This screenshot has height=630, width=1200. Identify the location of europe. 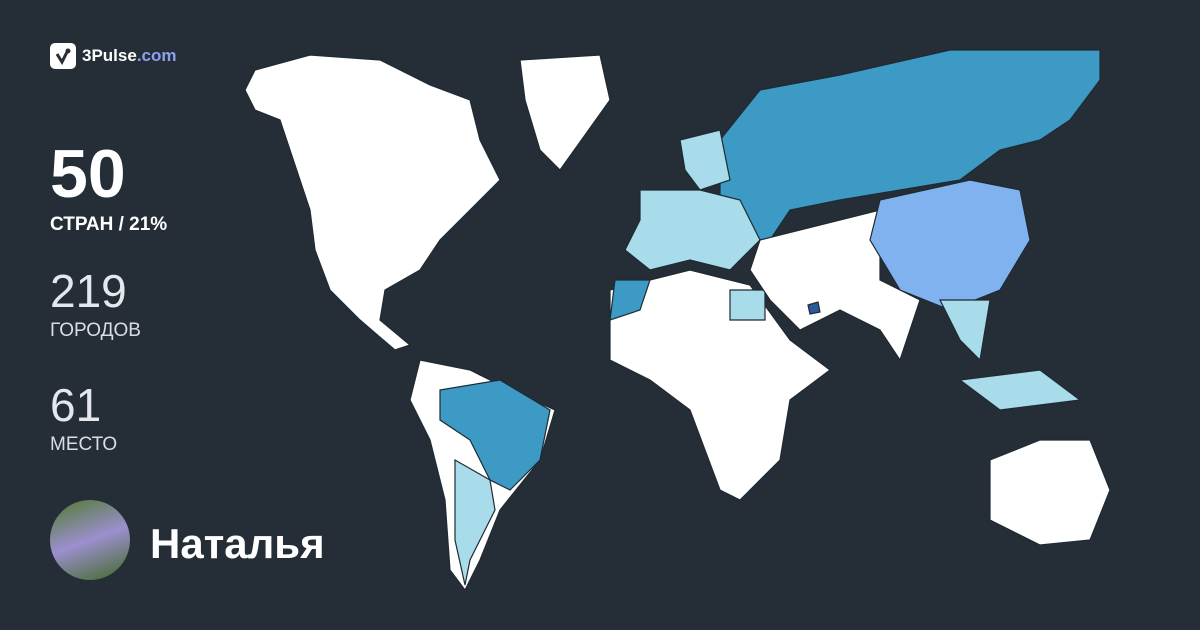
(692, 230).